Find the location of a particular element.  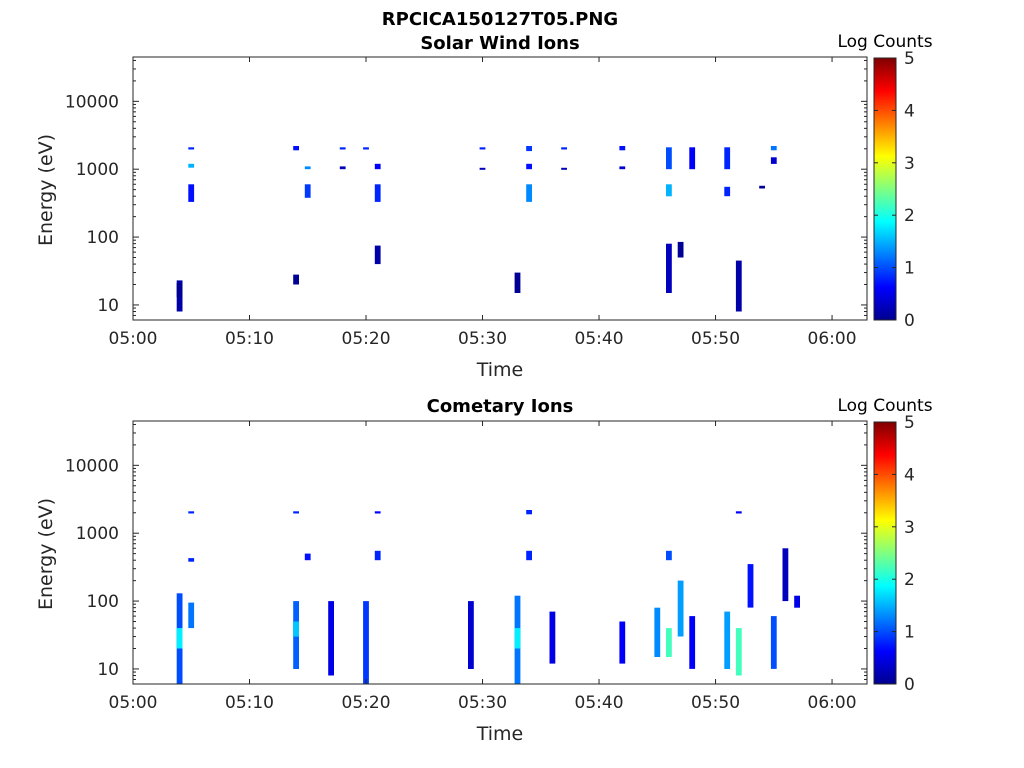

colorbar-ticks-solar-wind: 0 1 2 3 4 5 is located at coordinates (894, 190).